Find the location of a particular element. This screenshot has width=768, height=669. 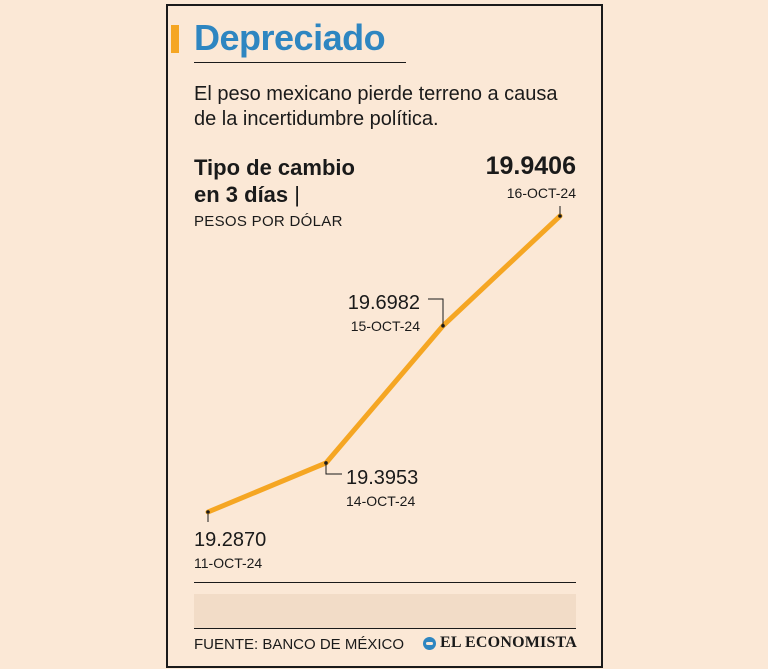

data-label-date-2: 14-OCT-24 is located at coordinates (380, 501).